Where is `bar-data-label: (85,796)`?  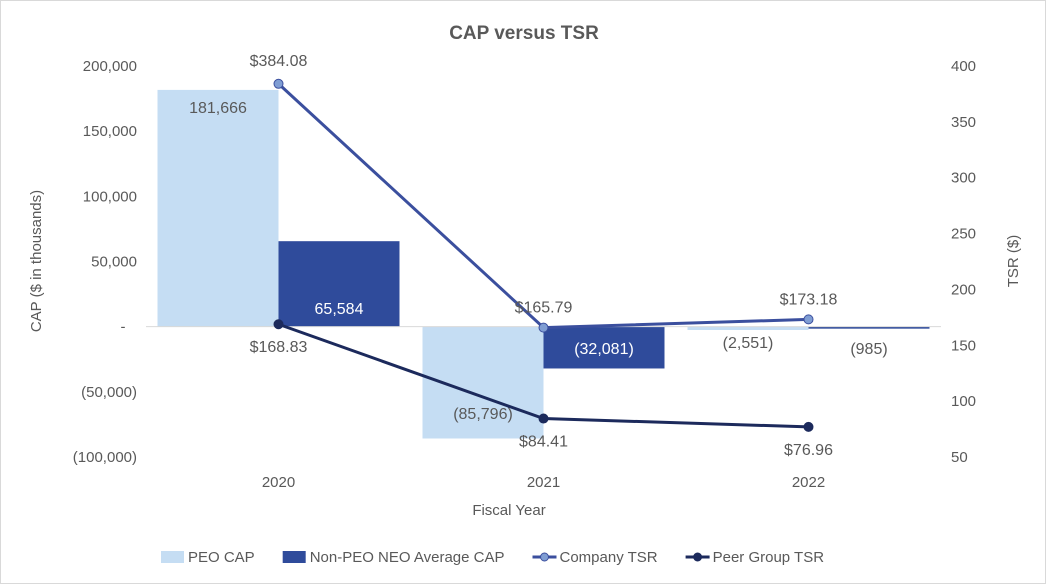 bar-data-label: (85,796) is located at coordinates (483, 414).